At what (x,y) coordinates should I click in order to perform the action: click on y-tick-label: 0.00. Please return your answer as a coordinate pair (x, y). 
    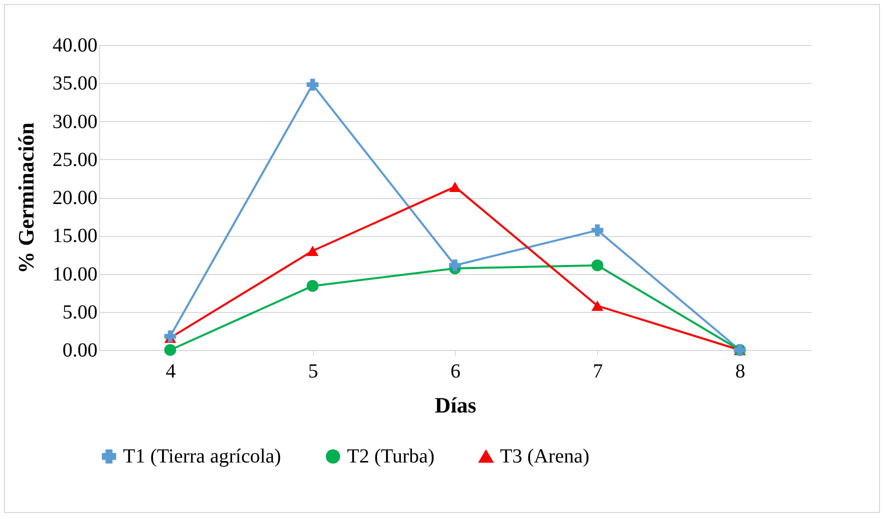
    Looking at the image, I should click on (80, 351).